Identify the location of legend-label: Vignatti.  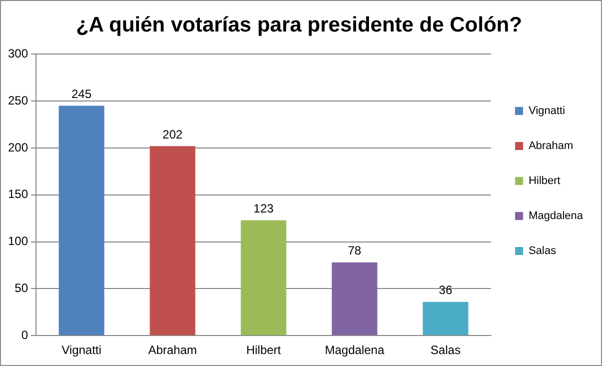
(547, 111).